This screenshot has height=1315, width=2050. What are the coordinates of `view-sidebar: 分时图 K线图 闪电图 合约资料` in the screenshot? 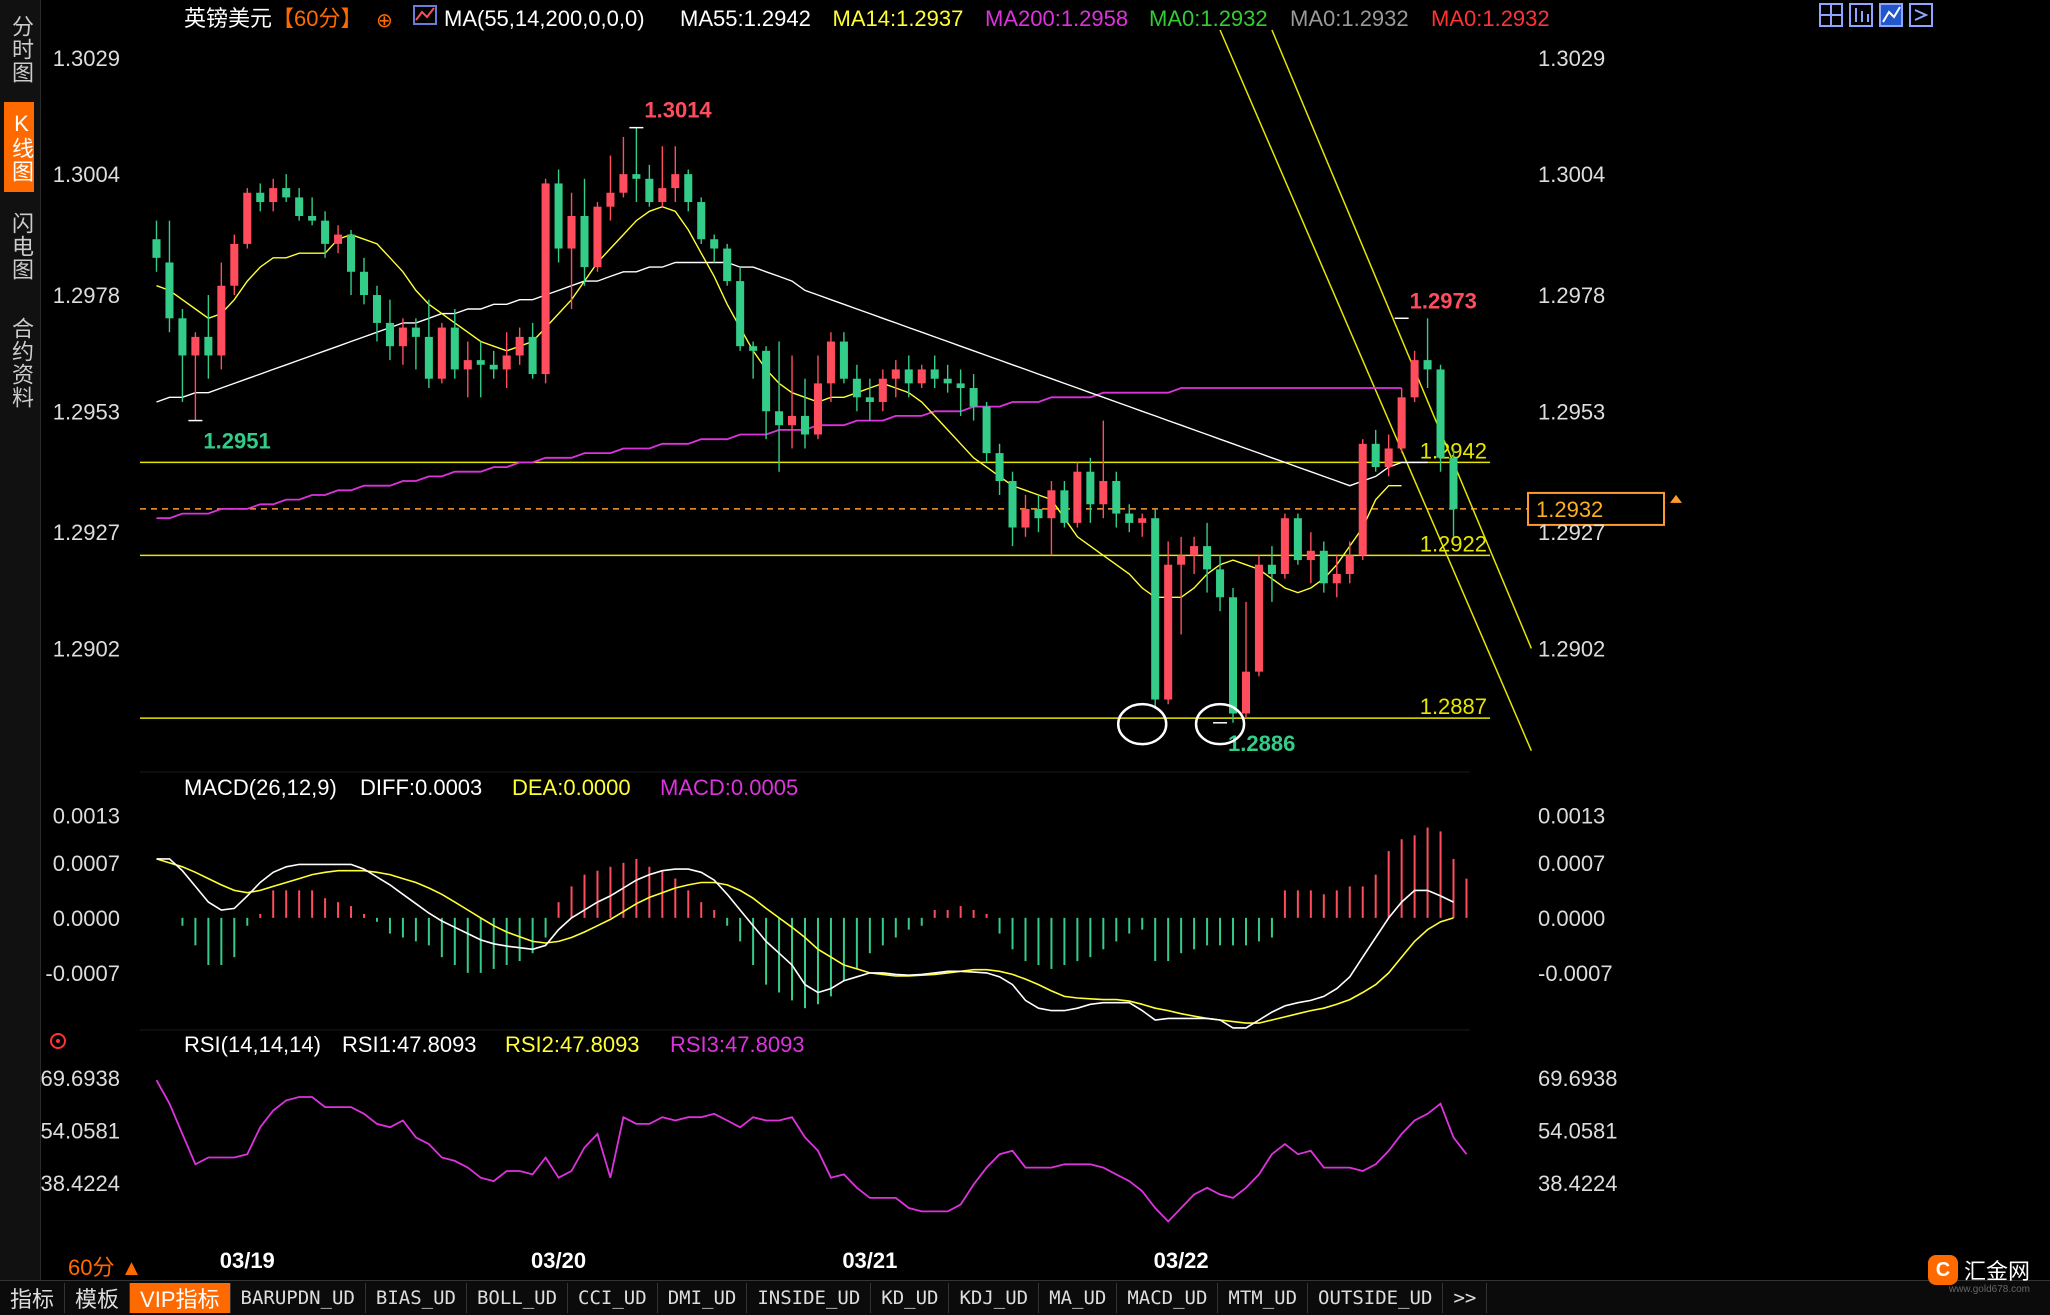 It's located at (20, 640).